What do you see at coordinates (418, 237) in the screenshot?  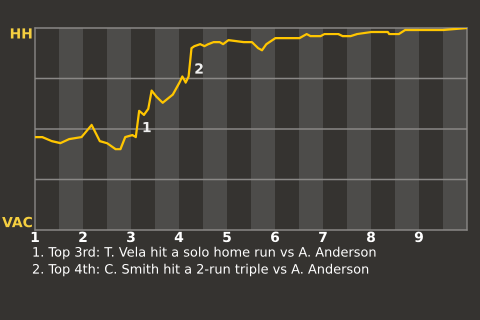 I see `x-tick-label: 9` at bounding box center [418, 237].